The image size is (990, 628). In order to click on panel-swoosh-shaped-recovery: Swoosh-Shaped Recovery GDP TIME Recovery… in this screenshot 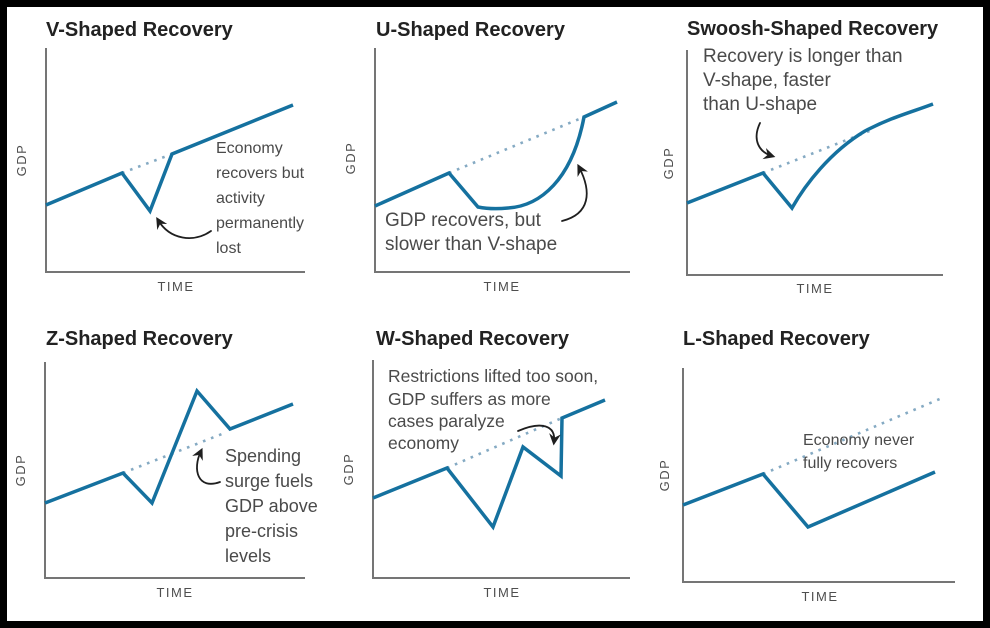, I will do `click(802, 157)`.